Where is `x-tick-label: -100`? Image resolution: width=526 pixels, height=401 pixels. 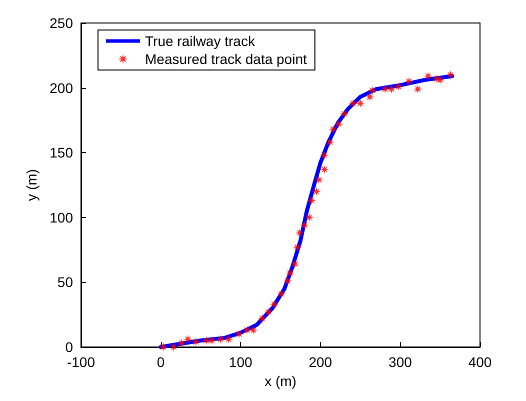 x-tick-label: -100 is located at coordinates (81, 362).